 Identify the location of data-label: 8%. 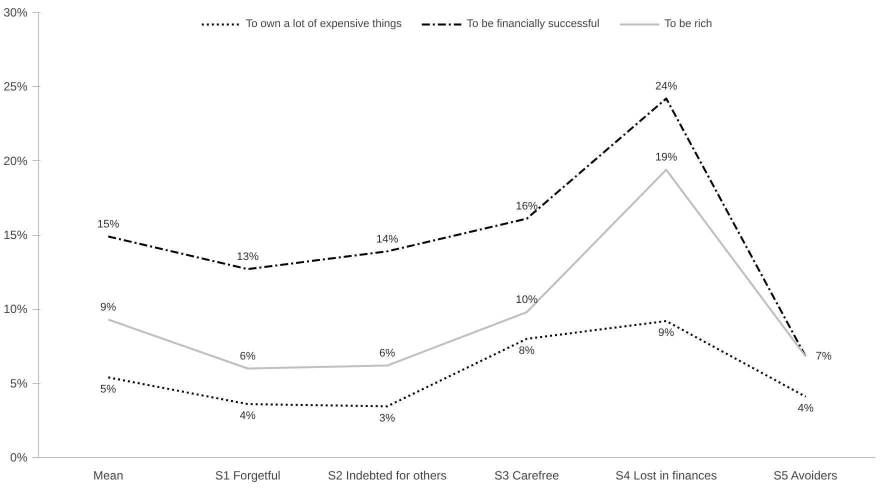
(526, 350).